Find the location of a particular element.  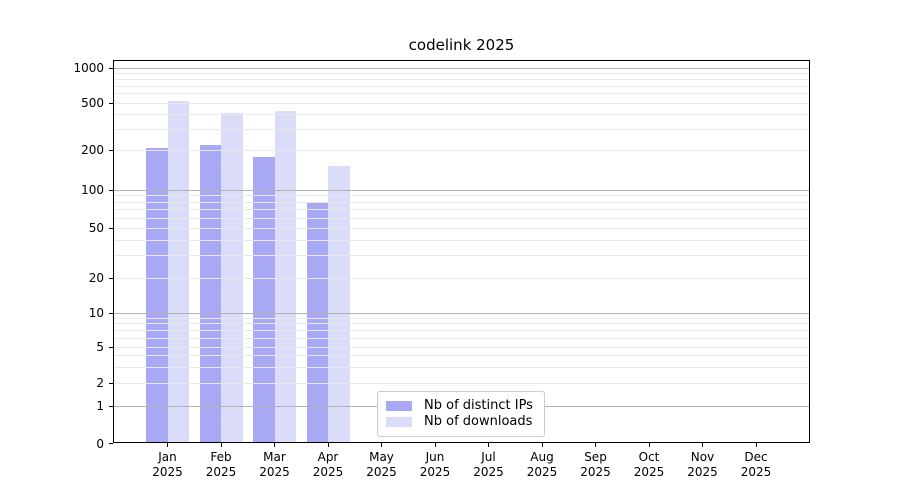

x-tick-label-month: Jun is located at coordinates (435, 457).